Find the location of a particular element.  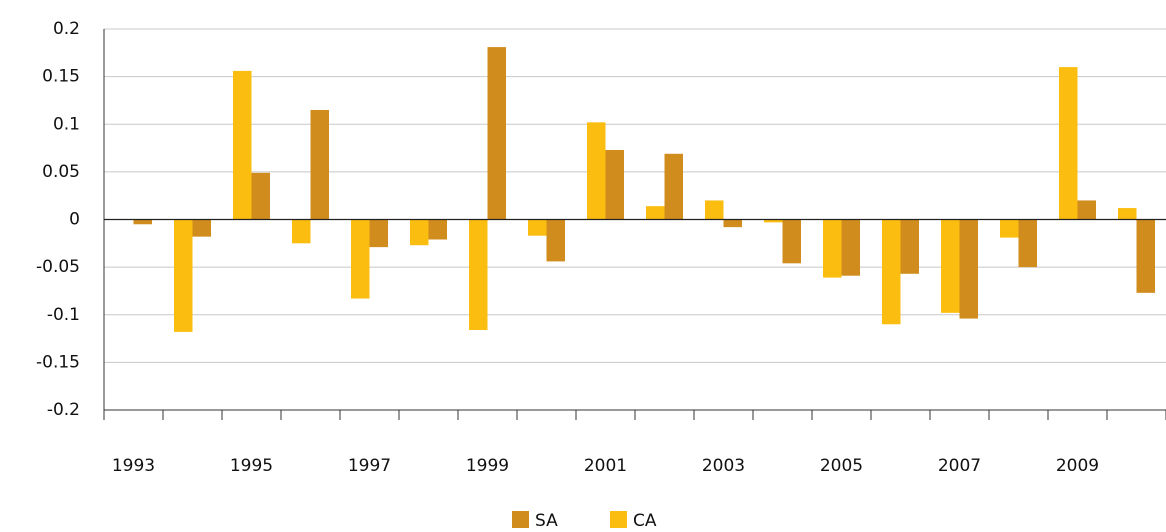

y-tick-label: 0.2 is located at coordinates (66, 29).